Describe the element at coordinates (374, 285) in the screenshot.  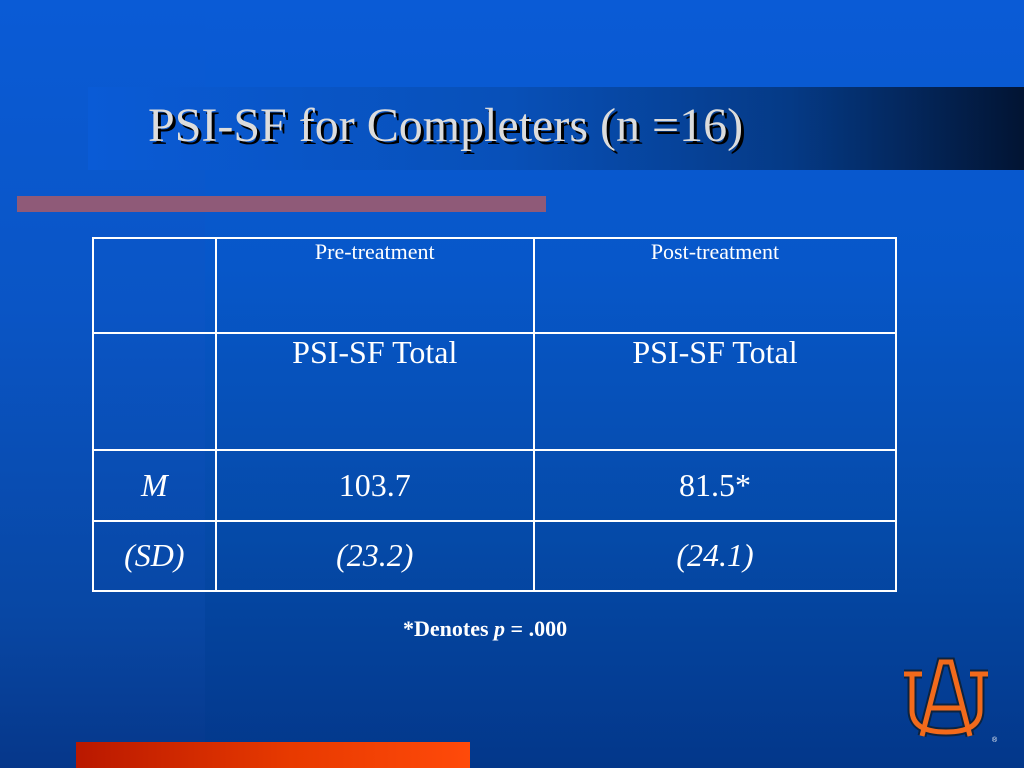
I see `header-cell-pre-treatment: Pre-treatment` at that location.